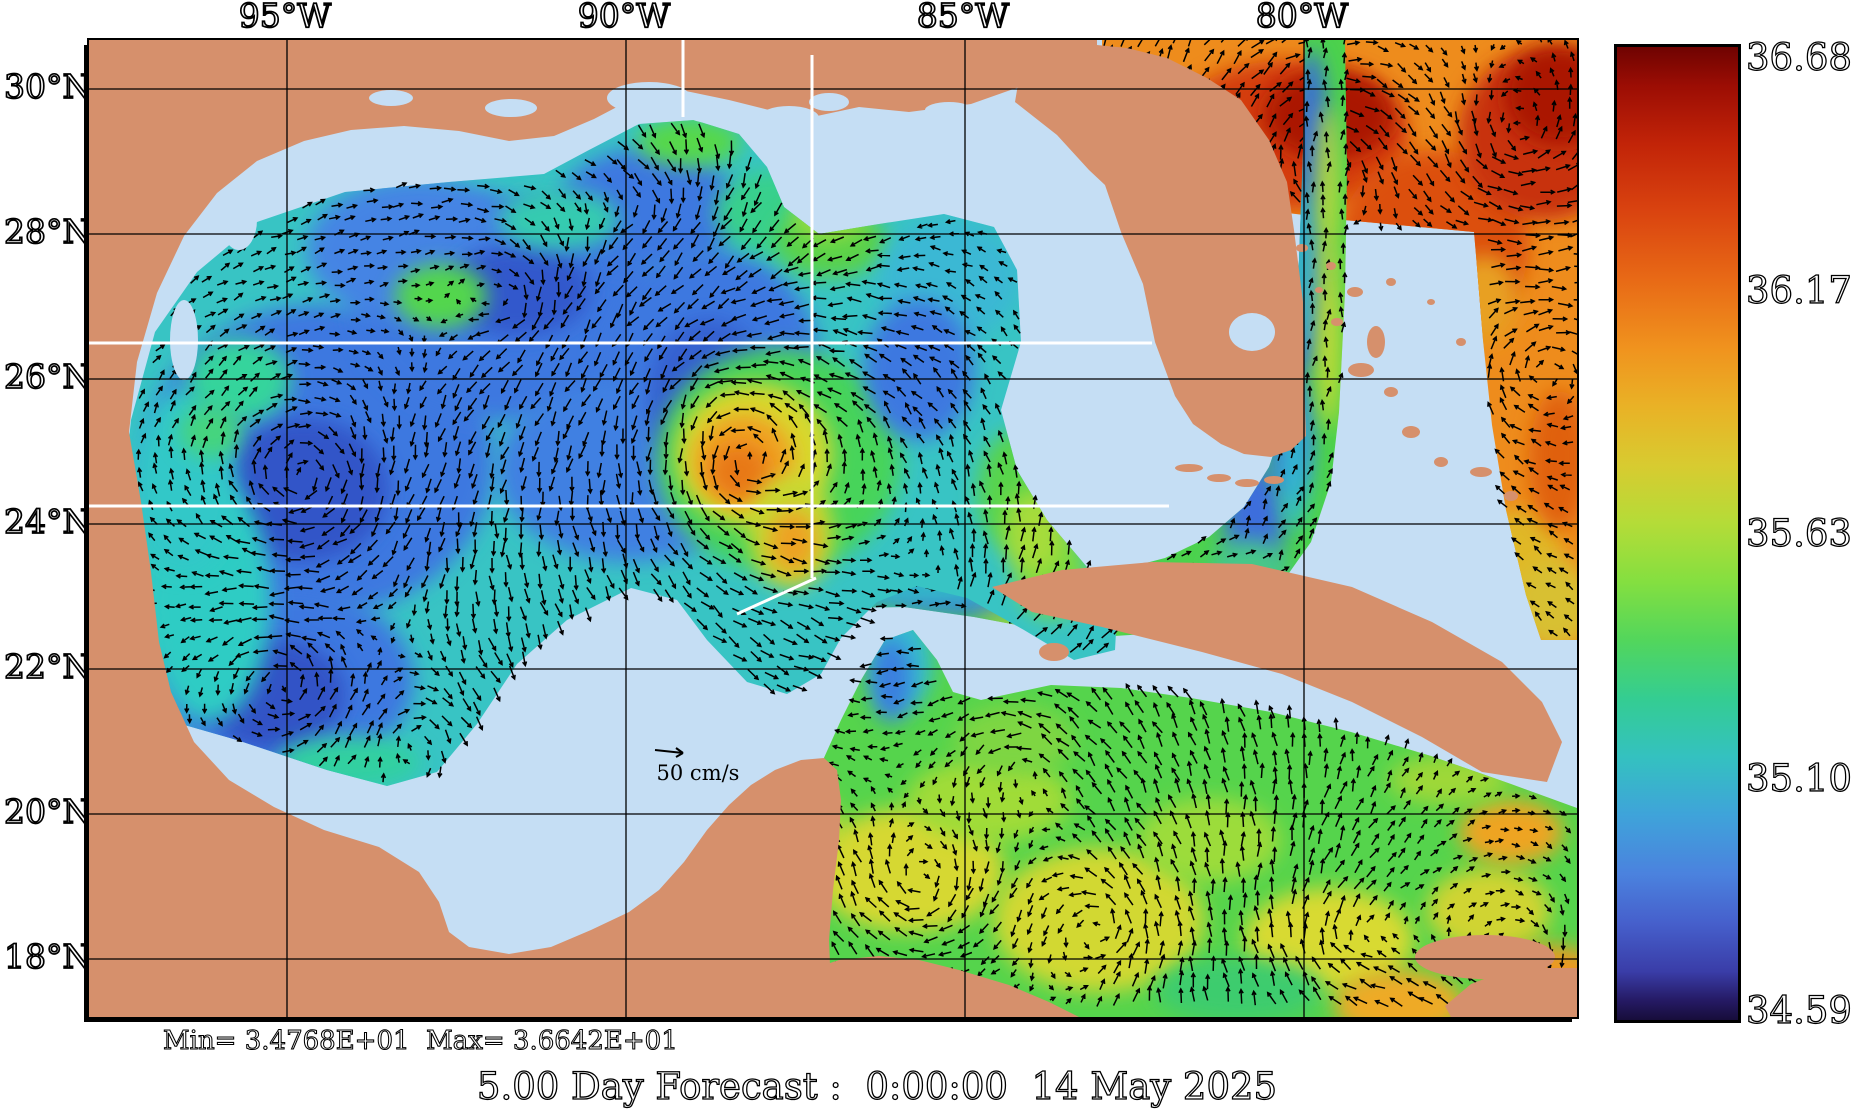  Describe the element at coordinates (1798, 1010) in the screenshot. I see `colorbar-tick-5: 34.59` at that location.